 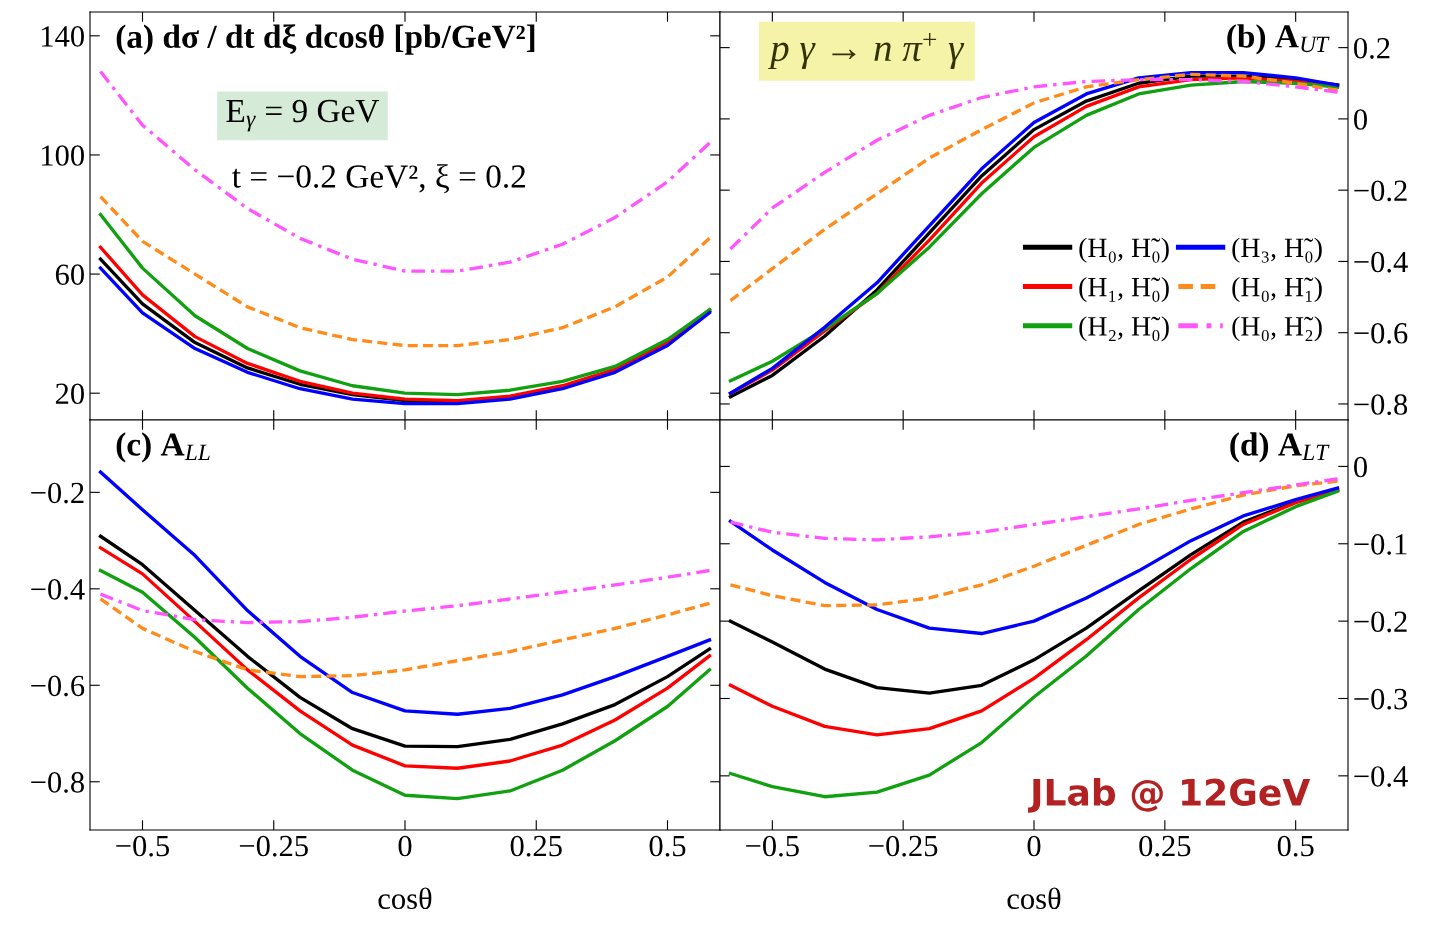 I want to click on y-tick-label: −0.1, so click(x=1380, y=544).